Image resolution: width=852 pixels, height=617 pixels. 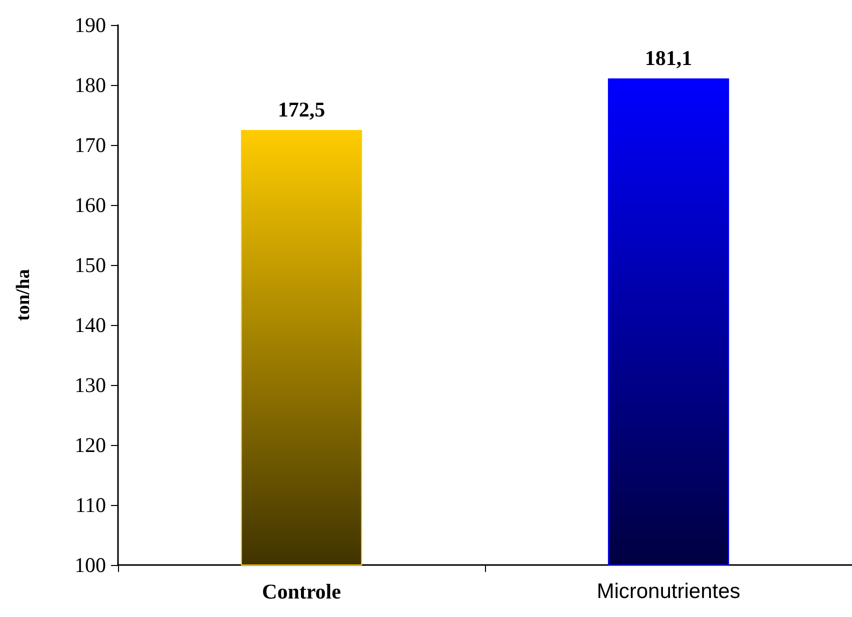 I want to click on y-tick-label: 160, so click(x=90, y=205).